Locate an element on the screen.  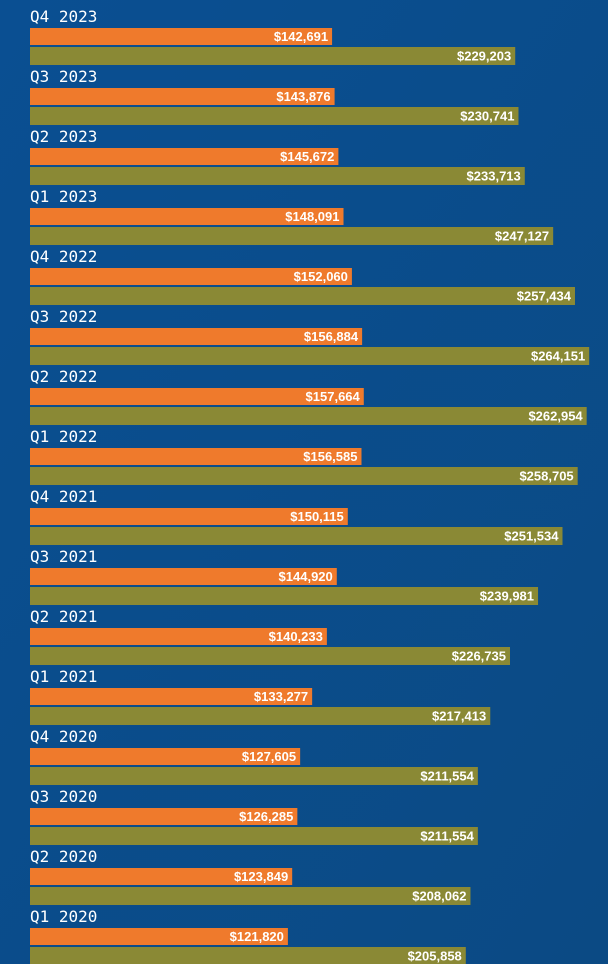
category-label: Q2 2023 is located at coordinates (63, 136).